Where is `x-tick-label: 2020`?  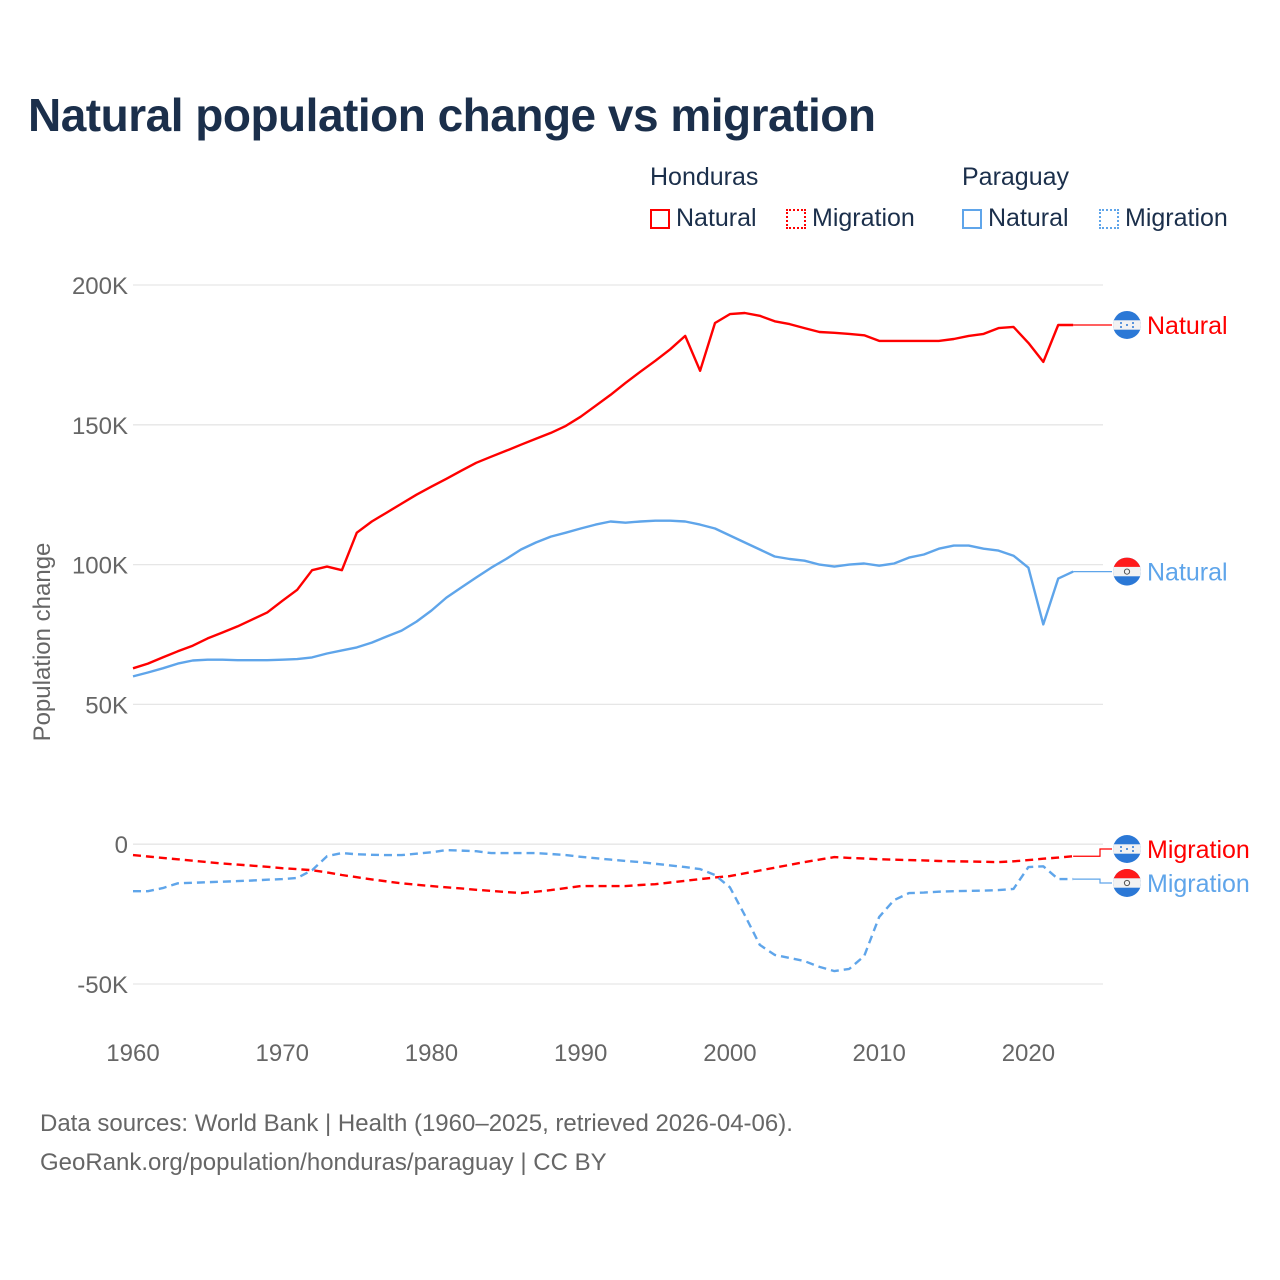 x-tick-label: 2020 is located at coordinates (1028, 1053).